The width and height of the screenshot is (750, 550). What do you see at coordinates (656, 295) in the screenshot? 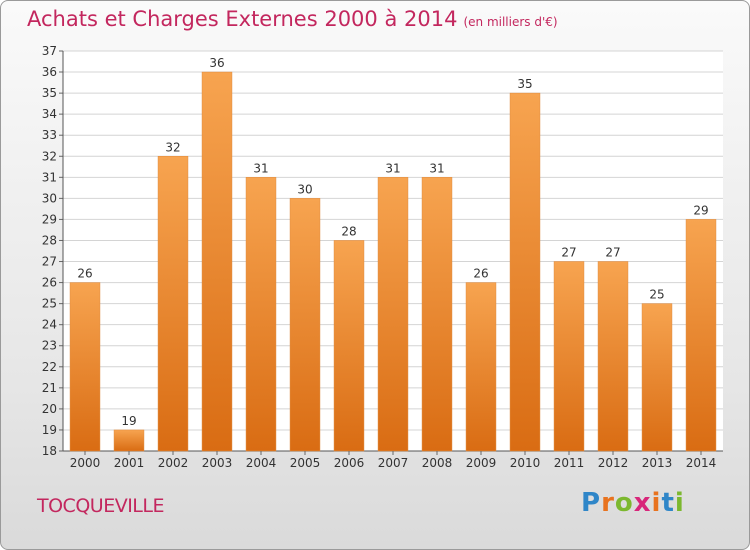
I see `data-label: 25` at bounding box center [656, 295].